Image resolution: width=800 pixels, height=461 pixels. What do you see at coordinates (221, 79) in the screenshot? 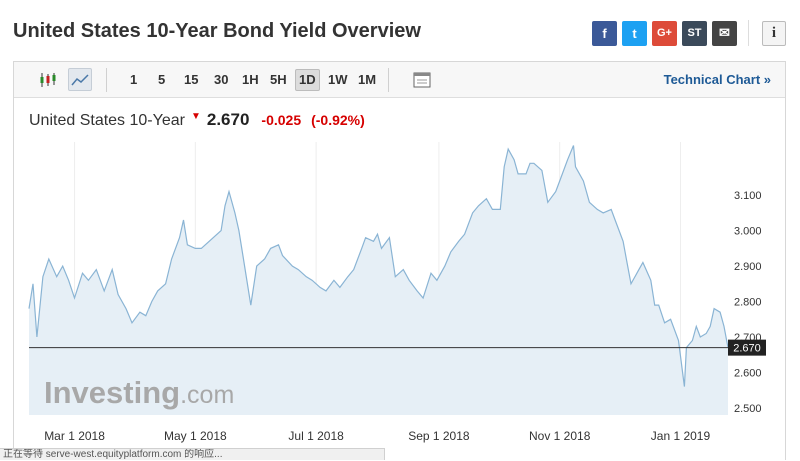
I see `timeframe-30: 30` at bounding box center [221, 79].